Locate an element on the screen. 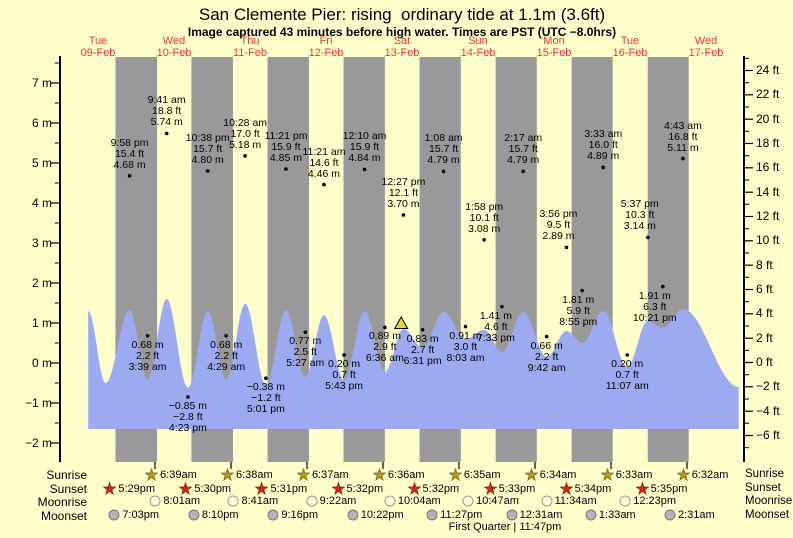 The image size is (793, 538). right-axis-label-20ft: 20 ft is located at coordinates (768, 118).